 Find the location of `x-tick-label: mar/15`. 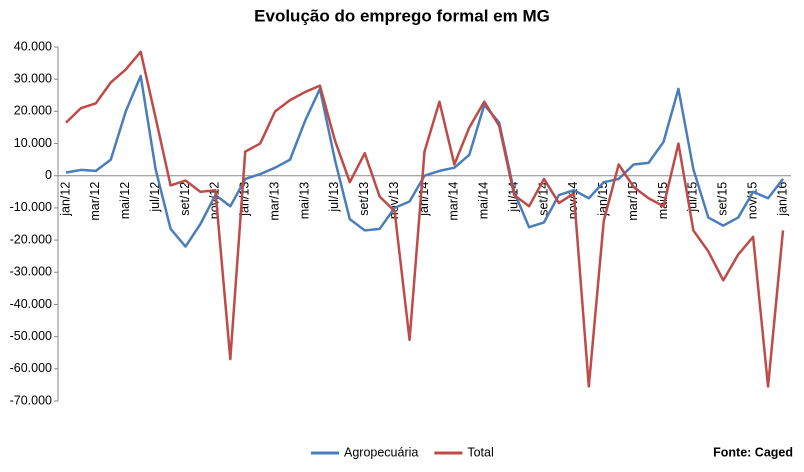

x-tick-label: mar/15 is located at coordinates (633, 201).